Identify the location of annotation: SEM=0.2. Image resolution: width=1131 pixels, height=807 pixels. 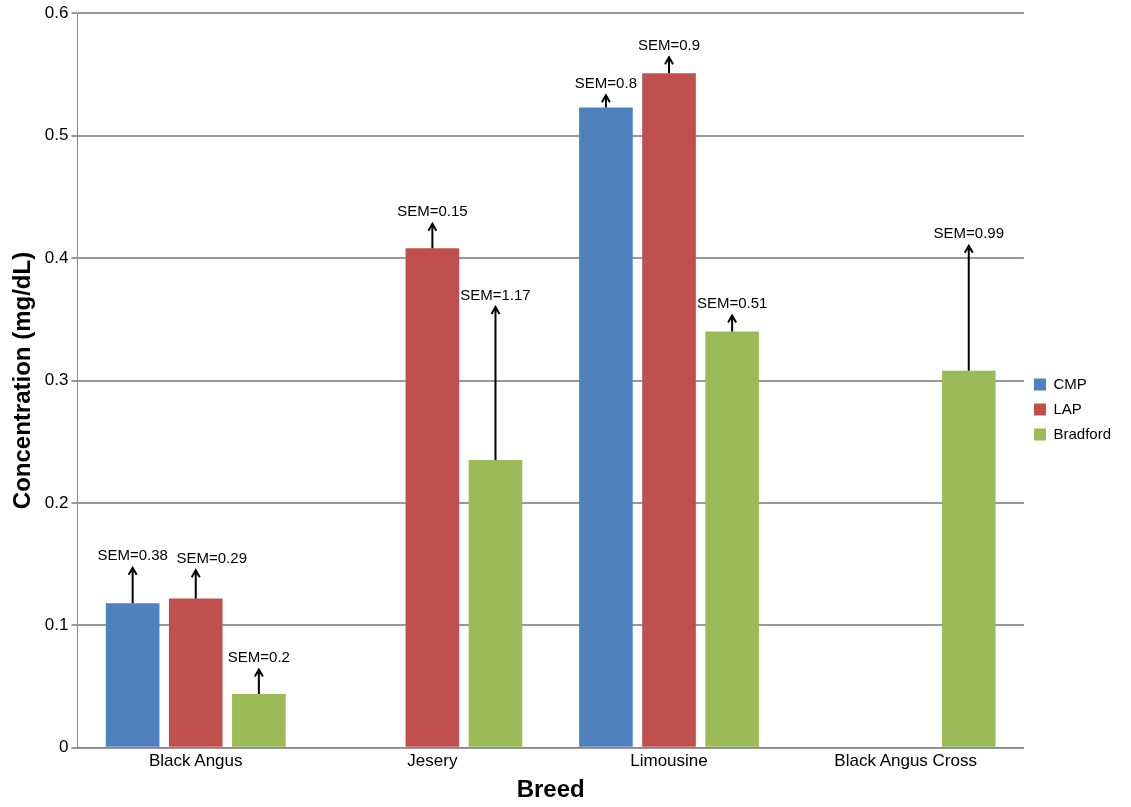
(258, 657).